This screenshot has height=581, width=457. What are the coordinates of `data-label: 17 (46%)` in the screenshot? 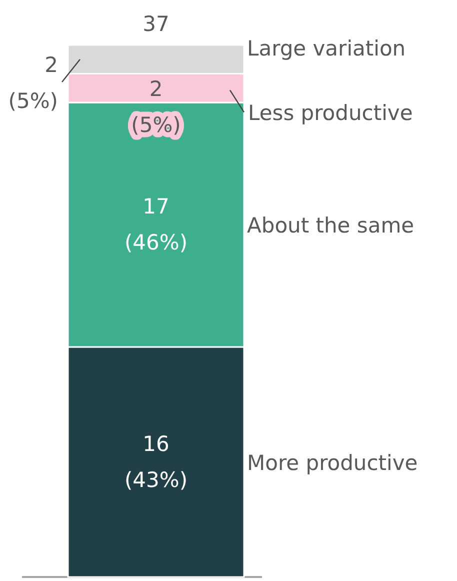 It's located at (156, 224).